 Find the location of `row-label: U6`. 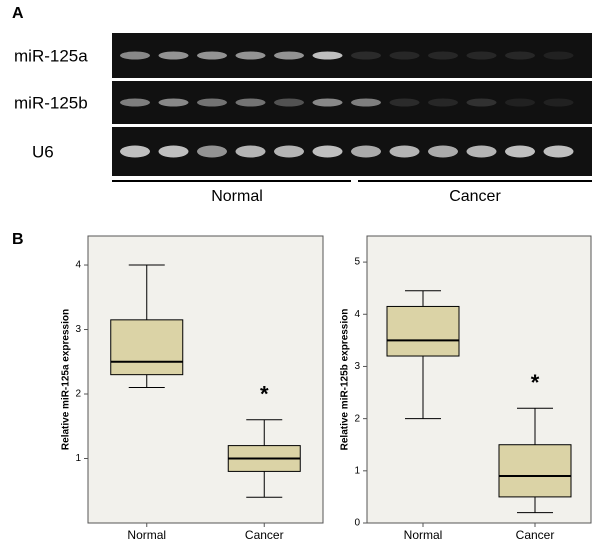

row-label: U6 is located at coordinates (43, 151).